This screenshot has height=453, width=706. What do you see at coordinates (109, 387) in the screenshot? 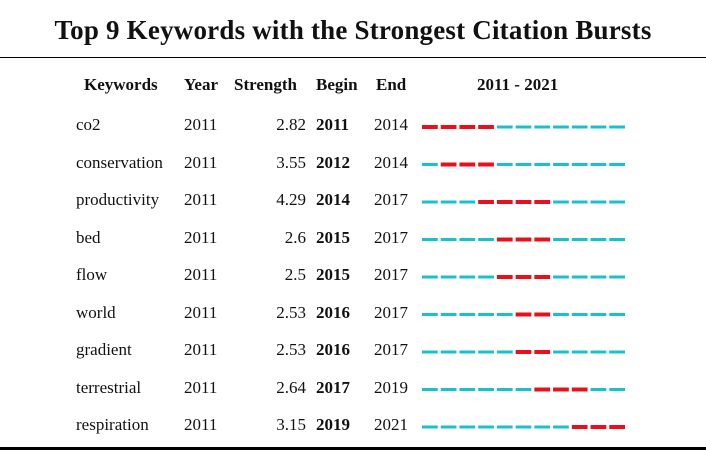
I see `keyword-cell: terrestrial` at bounding box center [109, 387].